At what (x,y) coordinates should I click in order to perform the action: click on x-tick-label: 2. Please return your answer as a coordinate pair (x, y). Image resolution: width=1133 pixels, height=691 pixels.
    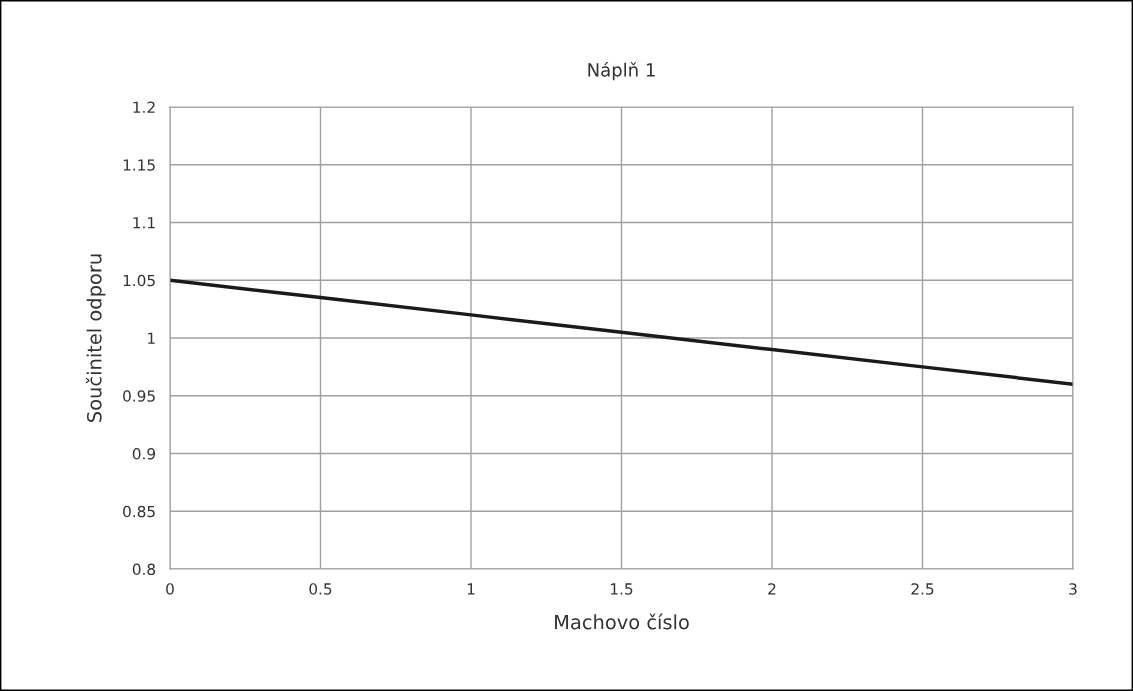
    Looking at the image, I should click on (772, 589).